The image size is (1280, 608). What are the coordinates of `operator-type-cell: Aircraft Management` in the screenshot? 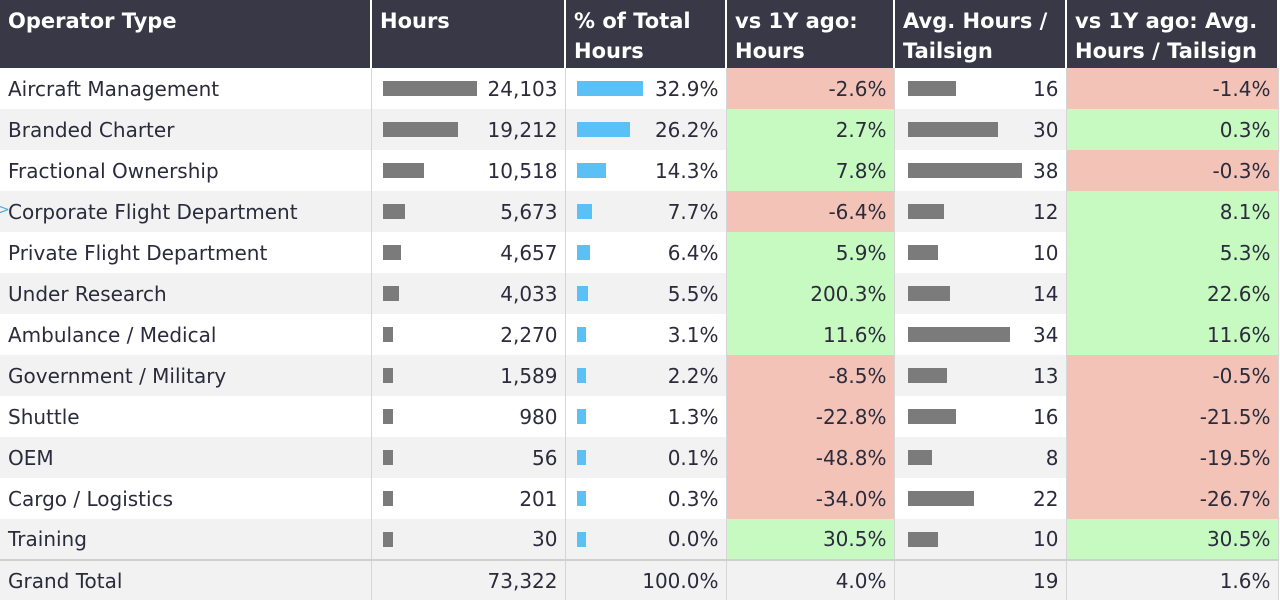 It's located at (186, 88).